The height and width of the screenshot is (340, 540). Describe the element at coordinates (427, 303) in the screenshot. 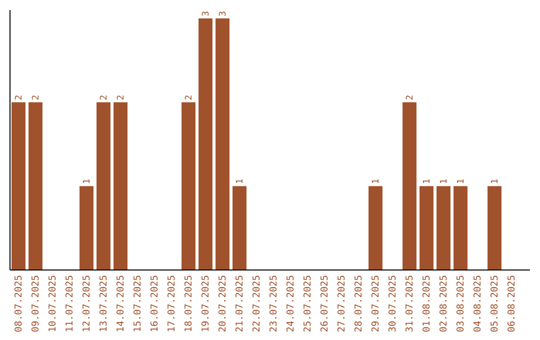

I see `x-tick-label: 01.08.2025` at that location.